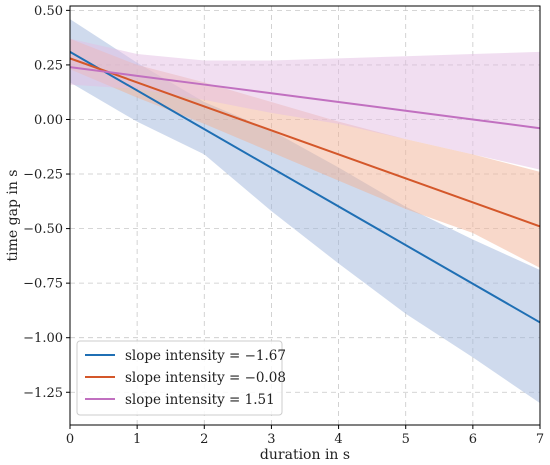  I want to click on legend-item: slope intensity = 1.51, so click(180, 400).